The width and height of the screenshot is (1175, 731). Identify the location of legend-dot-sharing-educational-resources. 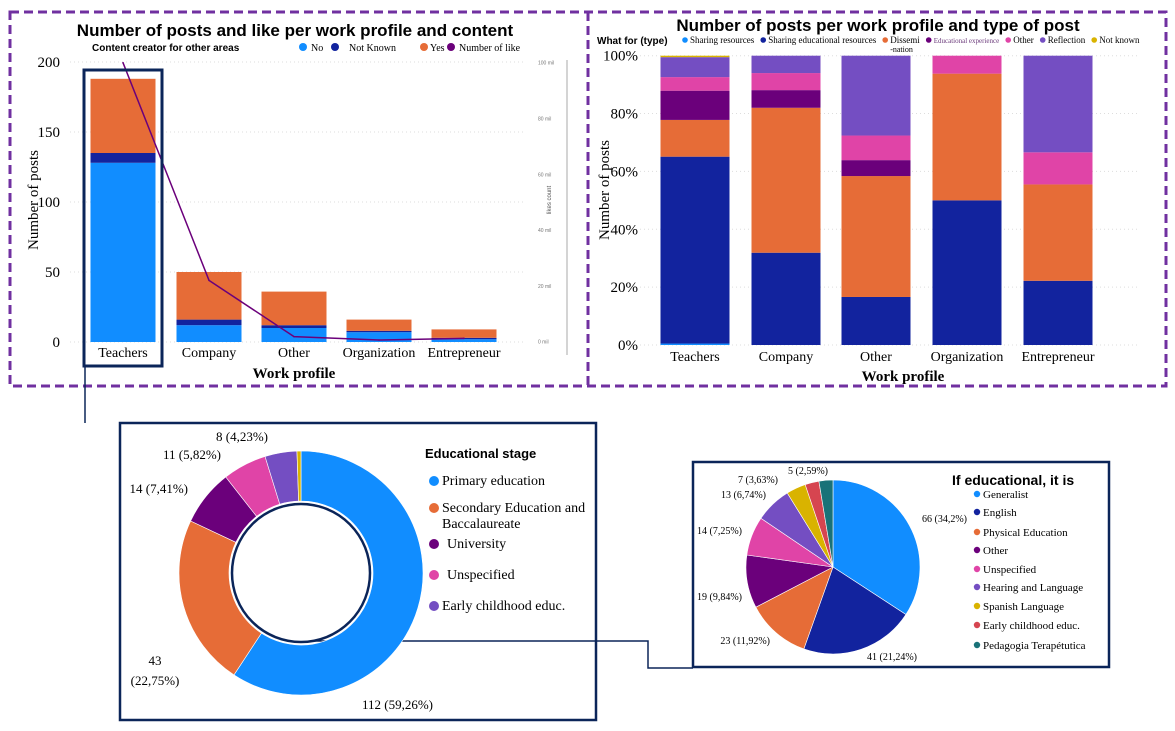
(763, 40).